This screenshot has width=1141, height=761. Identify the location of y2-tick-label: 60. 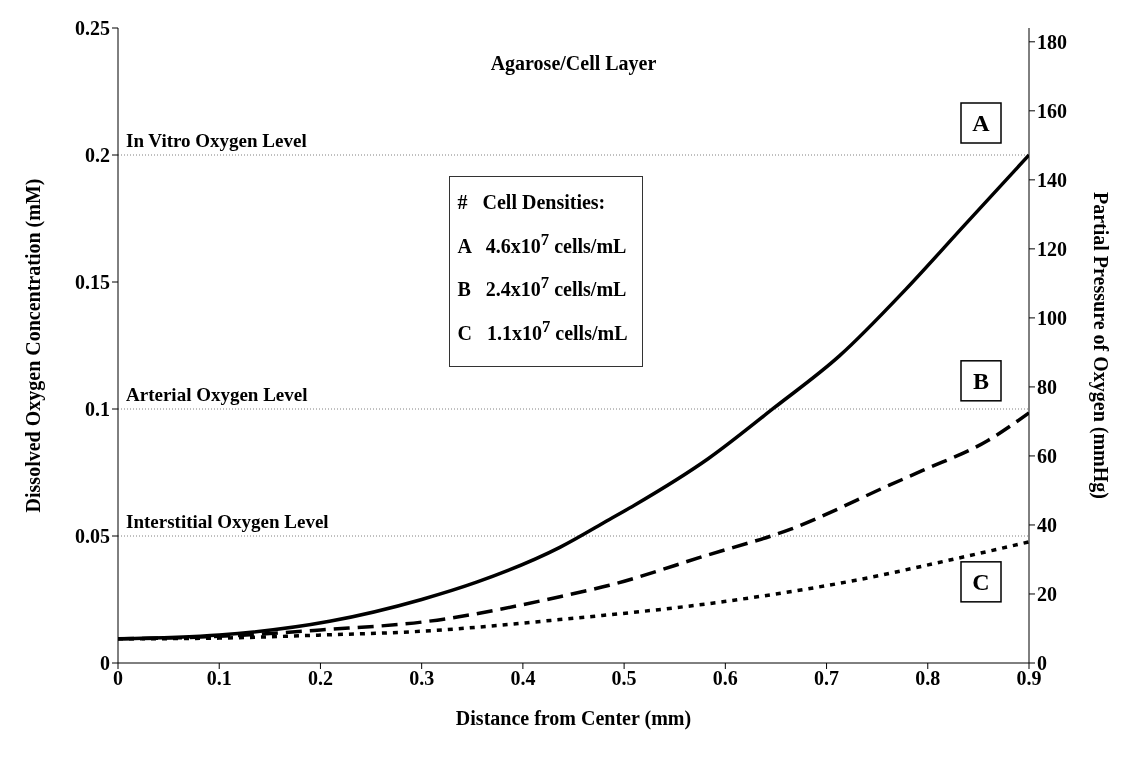
(1047, 456).